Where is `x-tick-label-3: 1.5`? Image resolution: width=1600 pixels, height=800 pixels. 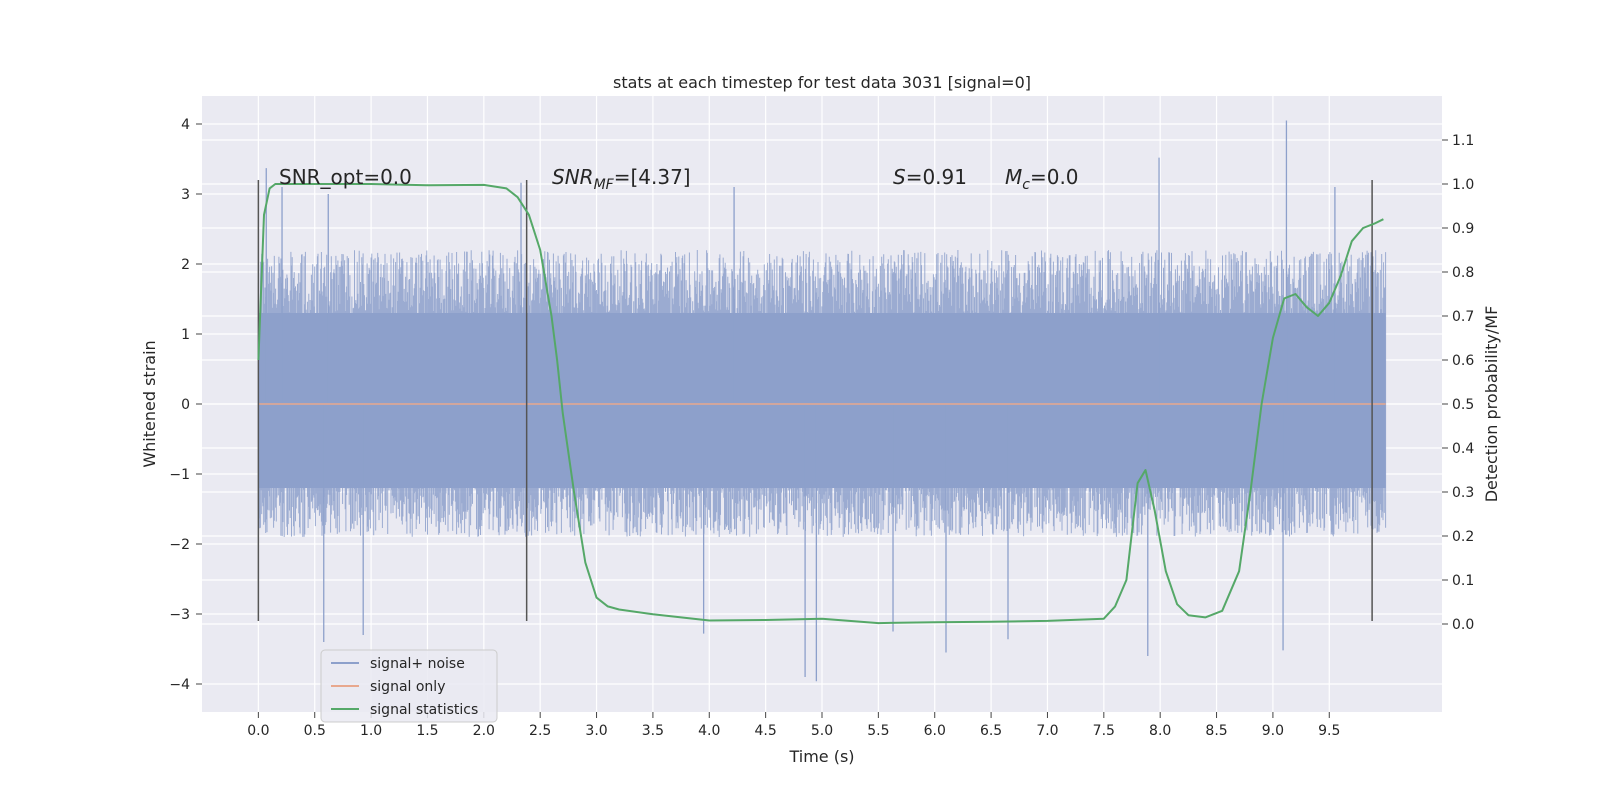 x-tick-label-3: 1.5 is located at coordinates (427, 731).